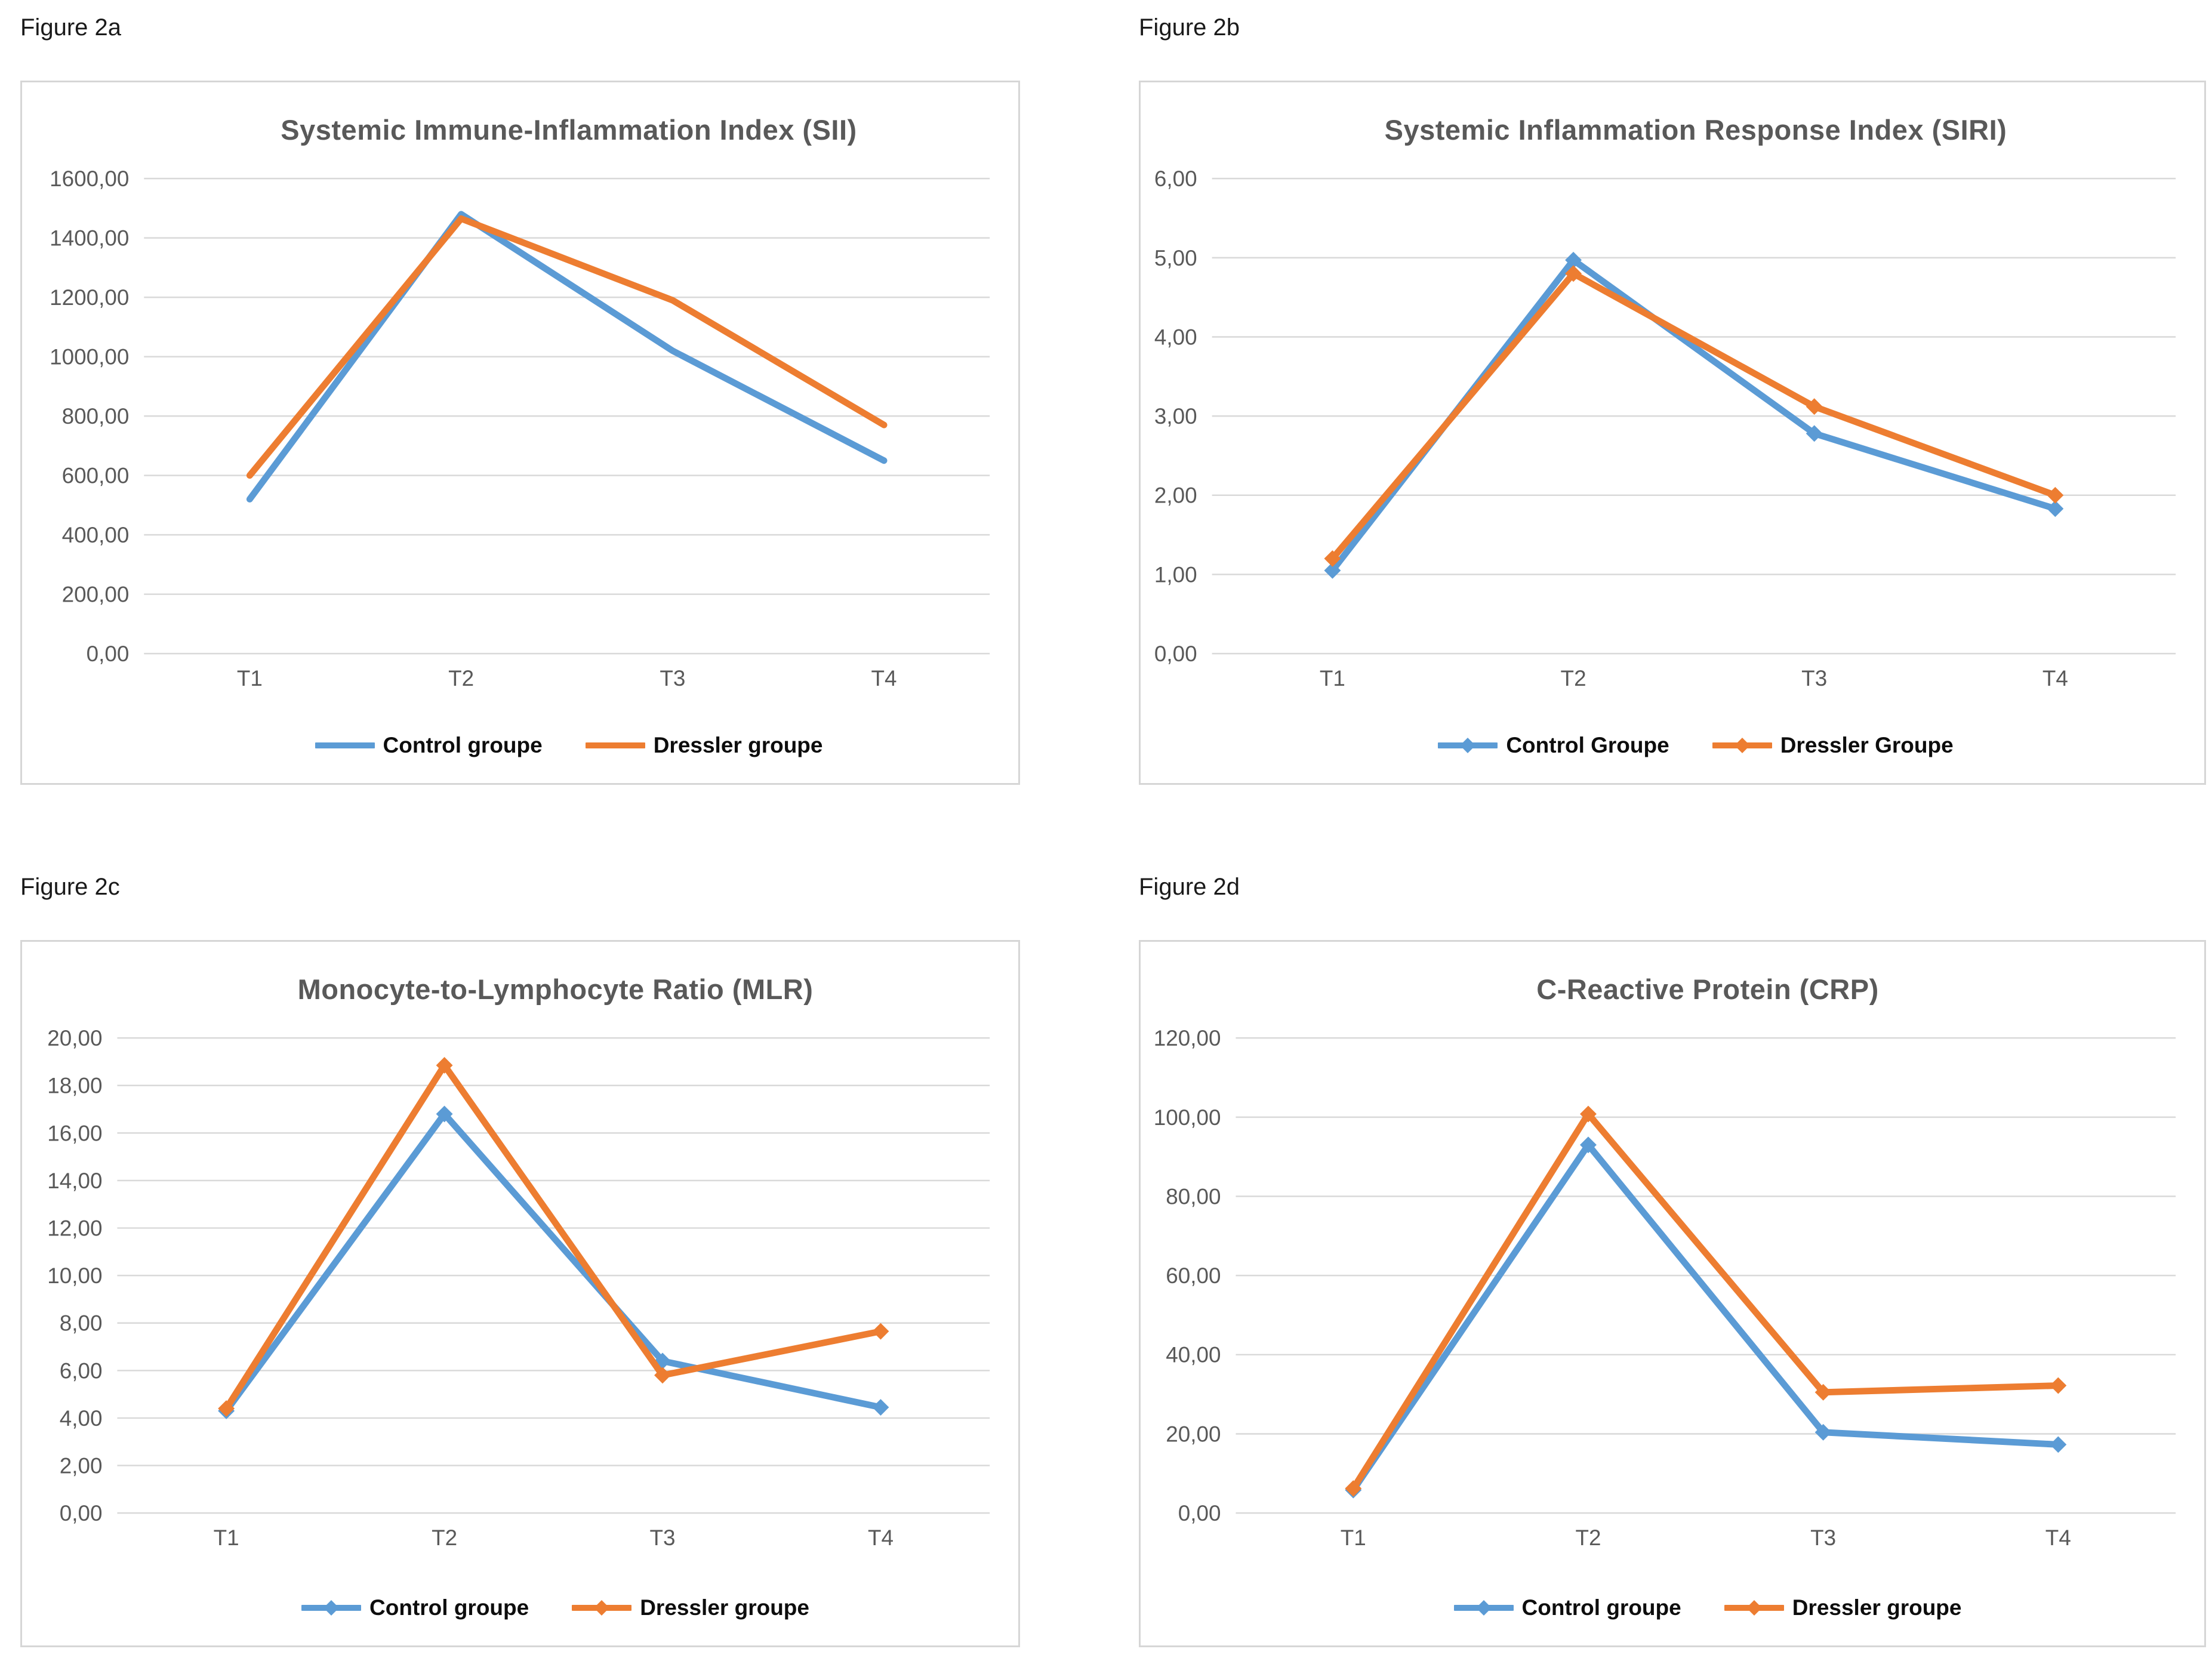  What do you see at coordinates (74, 1133) in the screenshot?
I see `y-tick-label: 16,00` at bounding box center [74, 1133].